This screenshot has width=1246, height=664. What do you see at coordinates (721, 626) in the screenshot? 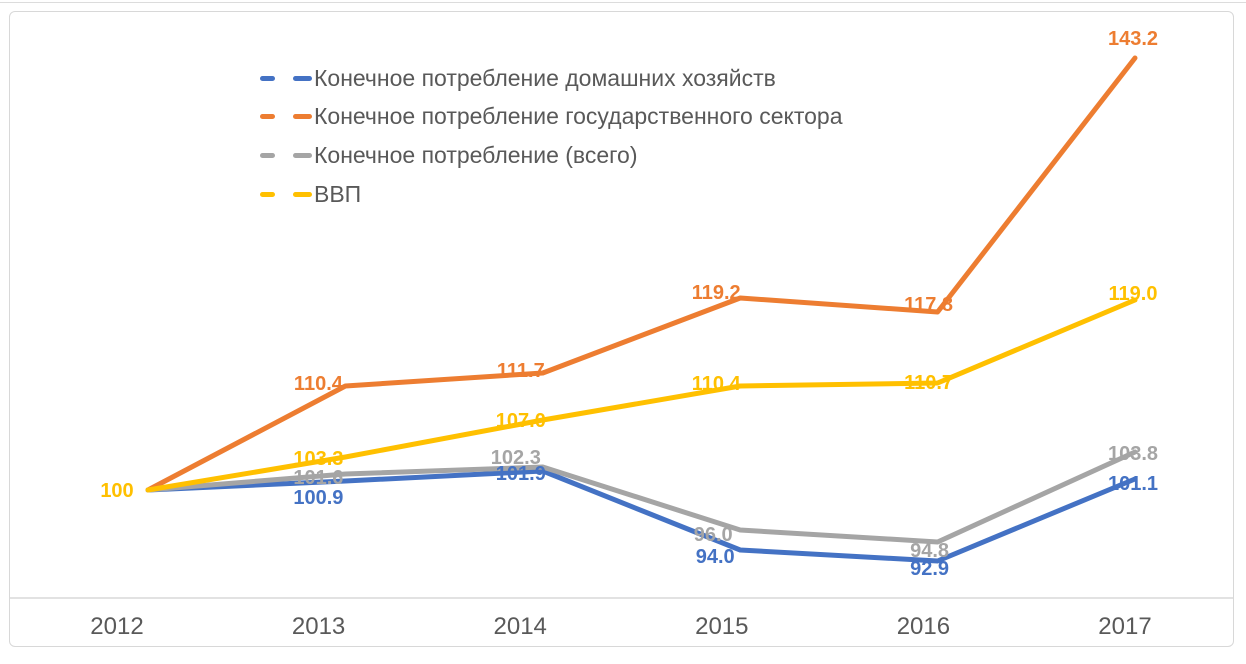
I see `x-tick-label: 2015` at bounding box center [721, 626].